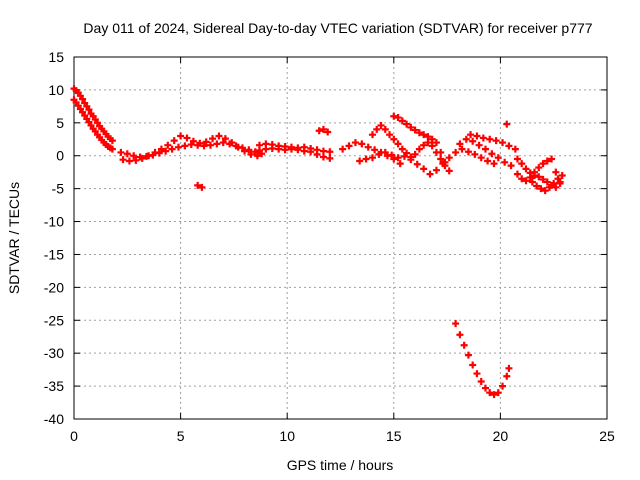 This screenshot has width=640, height=480. I want to click on y-tick-label: -20, so click(54, 287).